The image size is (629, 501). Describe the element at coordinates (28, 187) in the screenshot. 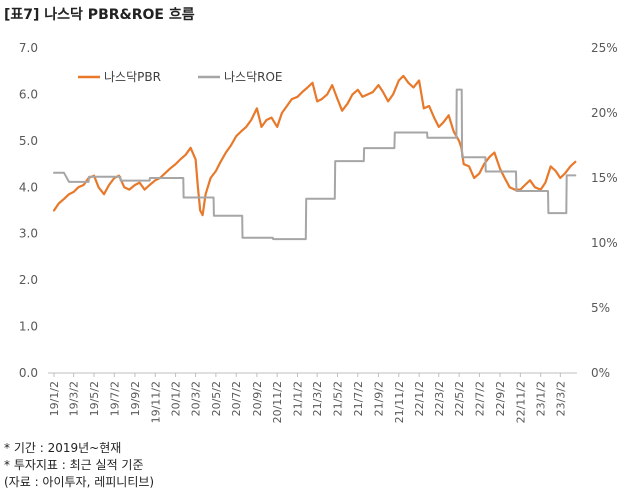

I see `y-left-tick-label: 4.0` at that location.